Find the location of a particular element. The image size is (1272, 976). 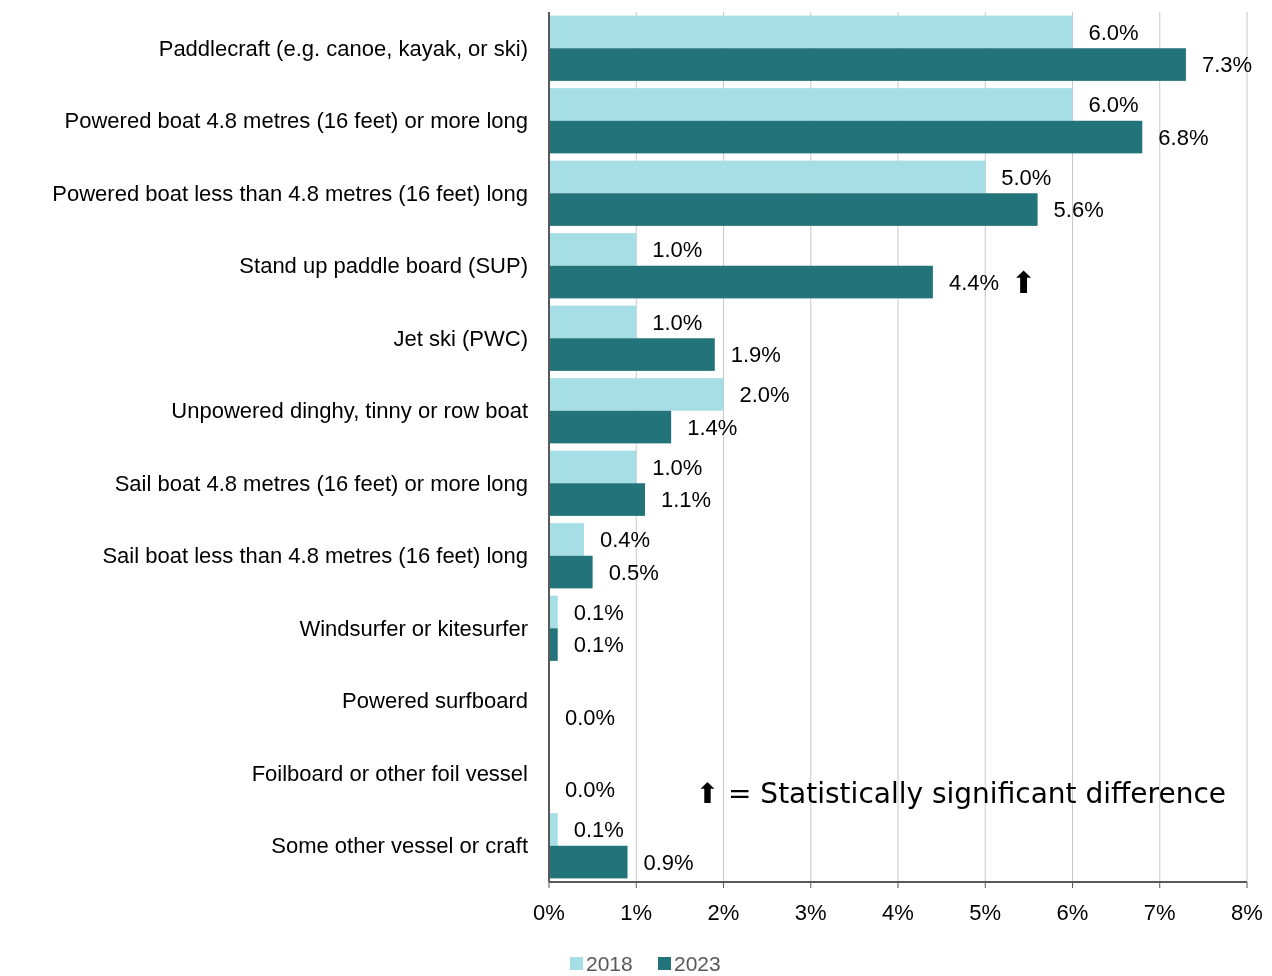

data-label: 0.4% is located at coordinates (625, 540).